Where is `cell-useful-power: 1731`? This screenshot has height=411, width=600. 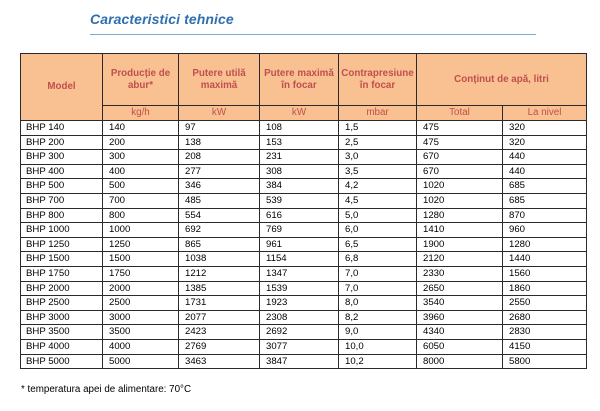
cell-useful-power: 1731 is located at coordinates (219, 303).